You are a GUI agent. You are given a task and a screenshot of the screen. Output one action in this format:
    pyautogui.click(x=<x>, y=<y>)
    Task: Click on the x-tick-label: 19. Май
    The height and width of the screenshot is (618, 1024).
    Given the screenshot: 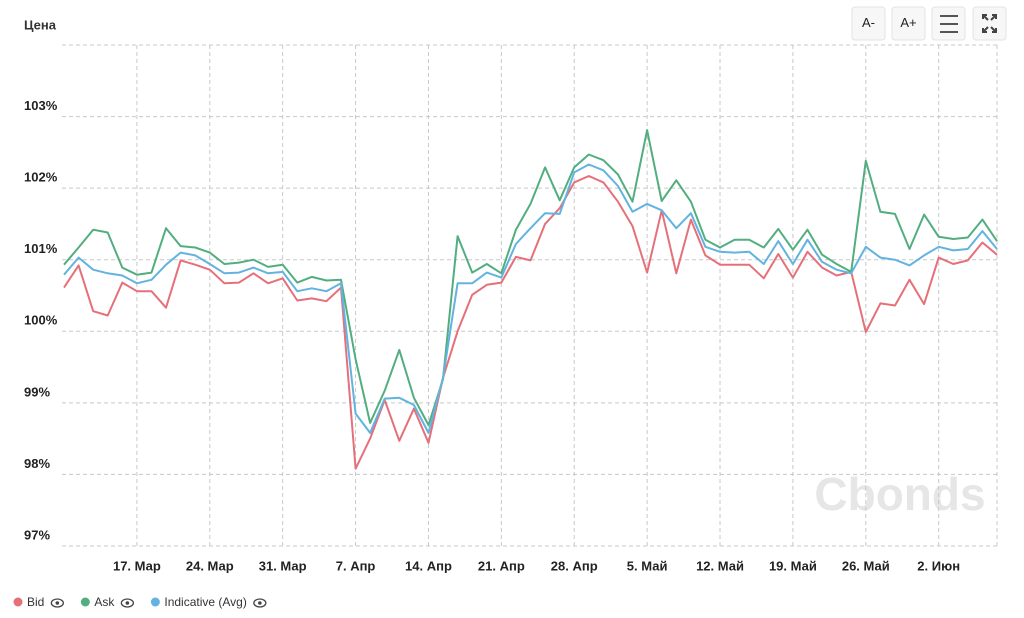 What is the action you would take?
    pyautogui.click(x=793, y=565)
    